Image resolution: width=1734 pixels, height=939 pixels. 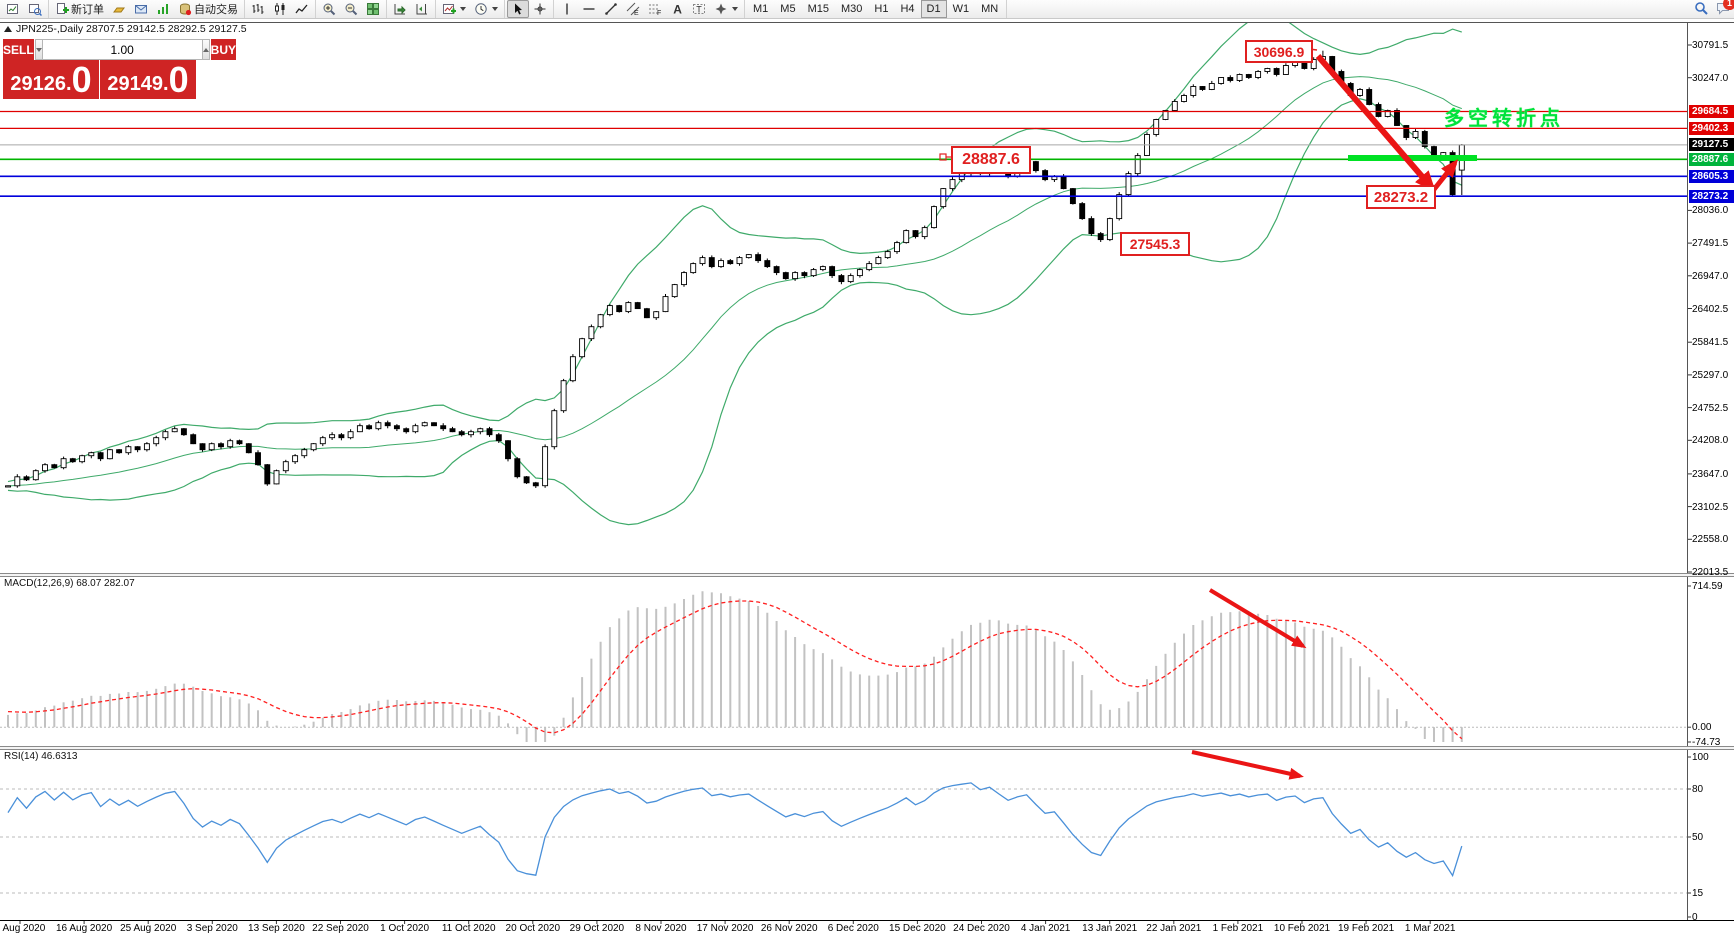 What do you see at coordinates (611, 9) in the screenshot?
I see `trendline-button` at bounding box center [611, 9].